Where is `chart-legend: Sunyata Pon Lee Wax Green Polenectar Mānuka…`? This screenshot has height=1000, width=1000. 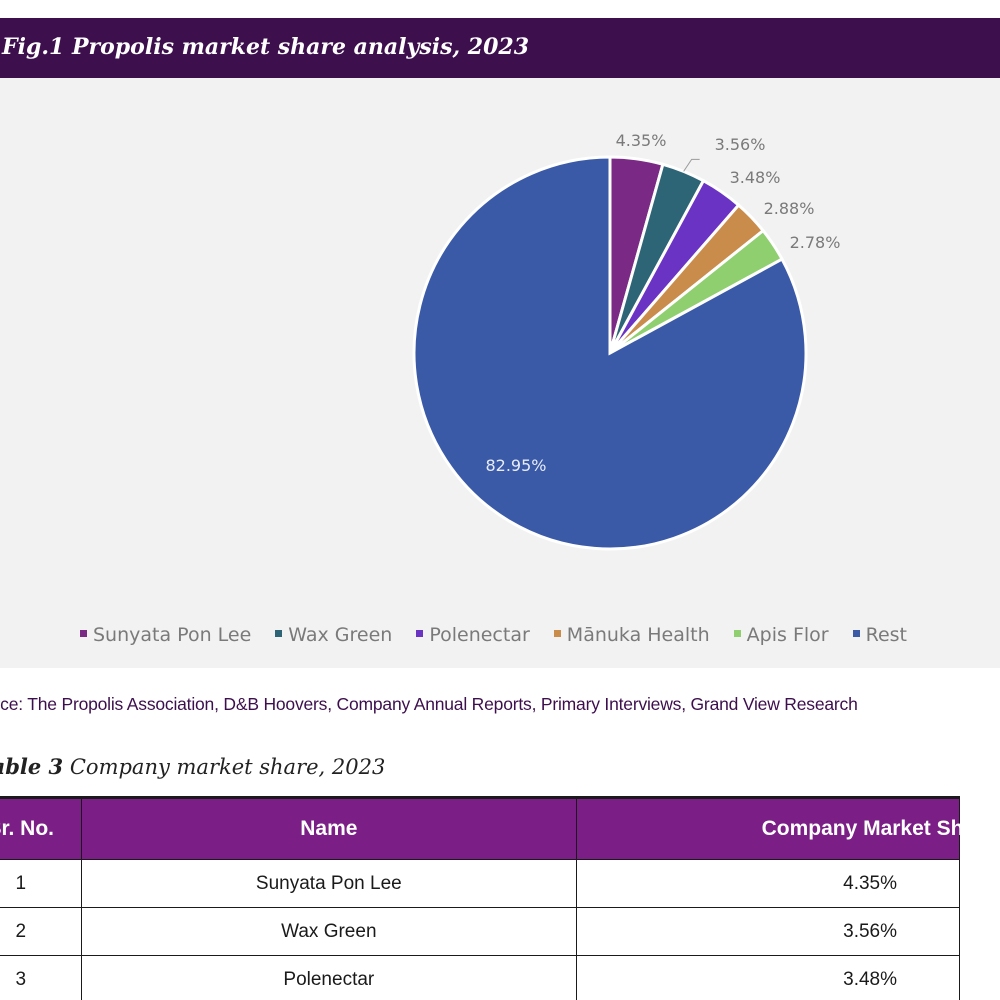 chart-legend: Sunyata Pon Lee Wax Green Polenectar Mānuka… is located at coordinates (505, 635).